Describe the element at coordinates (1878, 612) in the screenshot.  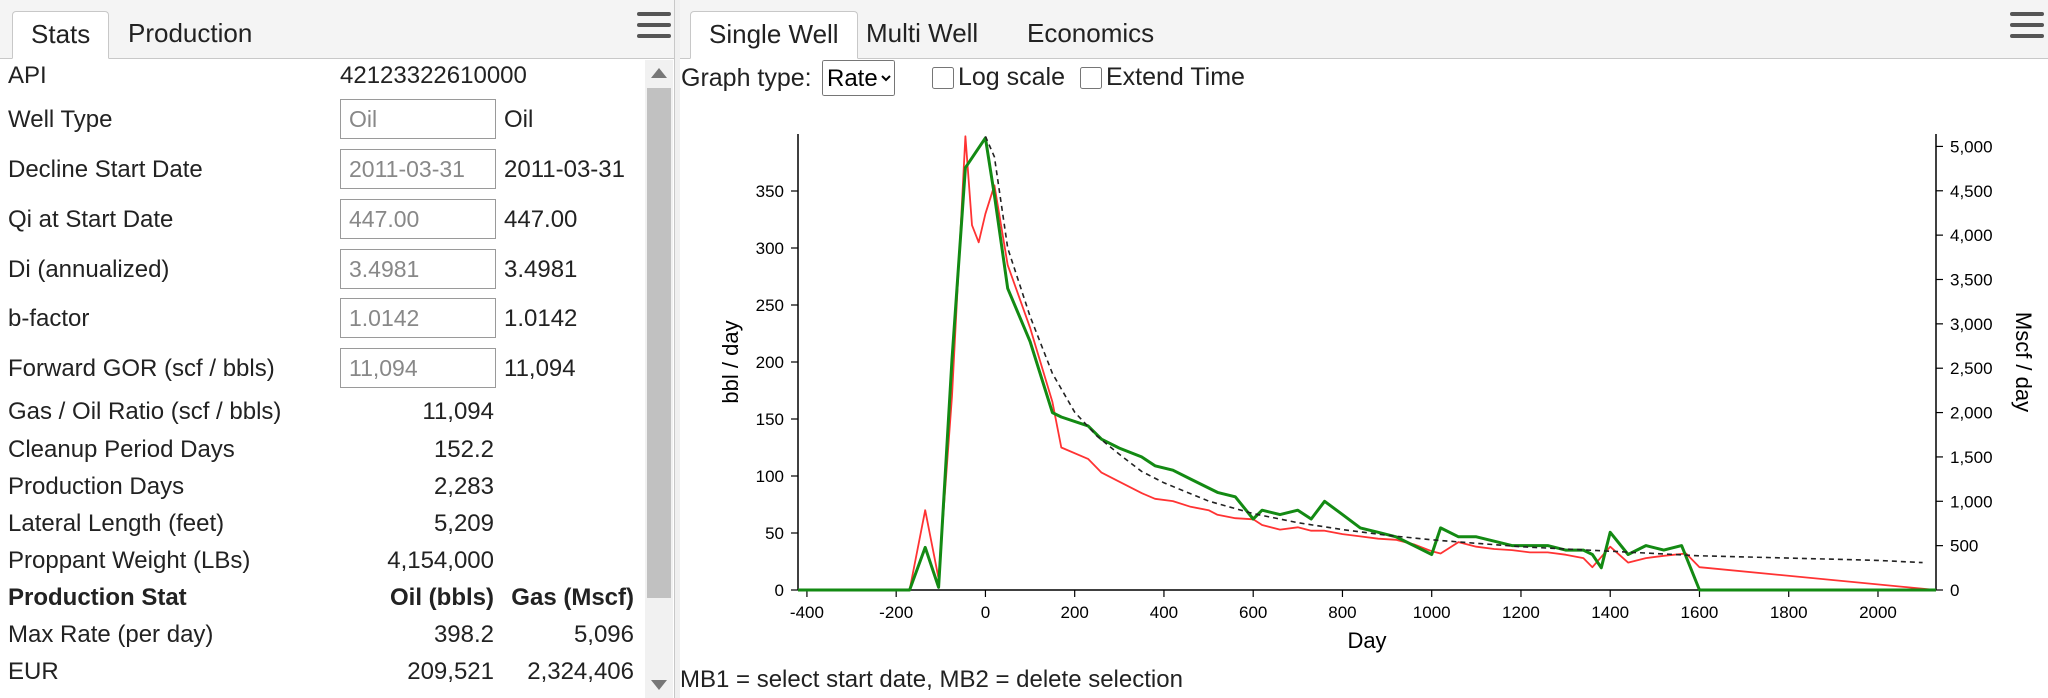
I see `x-tick-label: 2000` at that location.